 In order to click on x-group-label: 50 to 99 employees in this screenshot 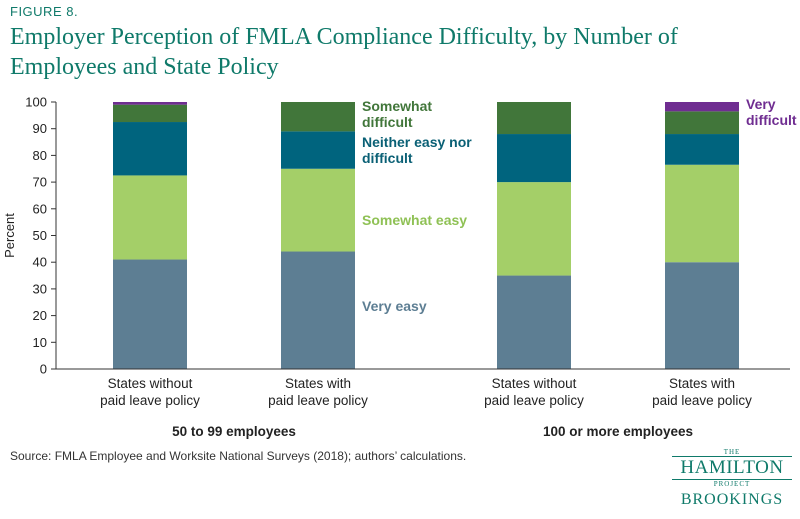, I will do `click(234, 431)`.